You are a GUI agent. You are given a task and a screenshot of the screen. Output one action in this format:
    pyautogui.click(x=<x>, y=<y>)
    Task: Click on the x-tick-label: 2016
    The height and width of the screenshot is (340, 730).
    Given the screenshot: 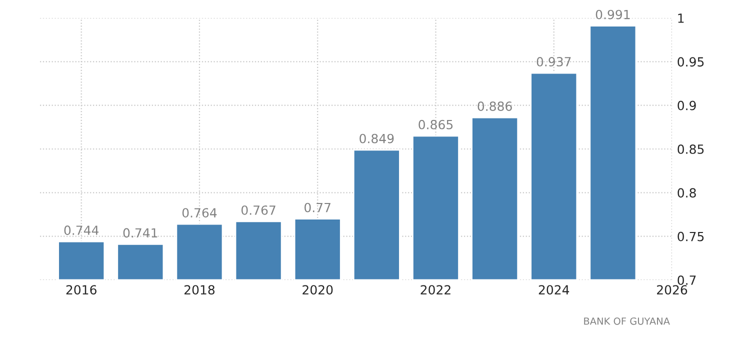 What is the action you would take?
    pyautogui.click(x=81, y=290)
    